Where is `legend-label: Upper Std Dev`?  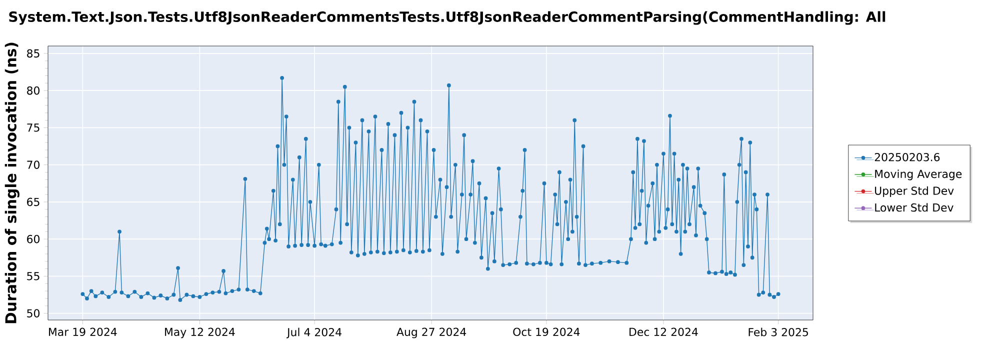 legend-label: Upper Std Dev is located at coordinates (914, 191).